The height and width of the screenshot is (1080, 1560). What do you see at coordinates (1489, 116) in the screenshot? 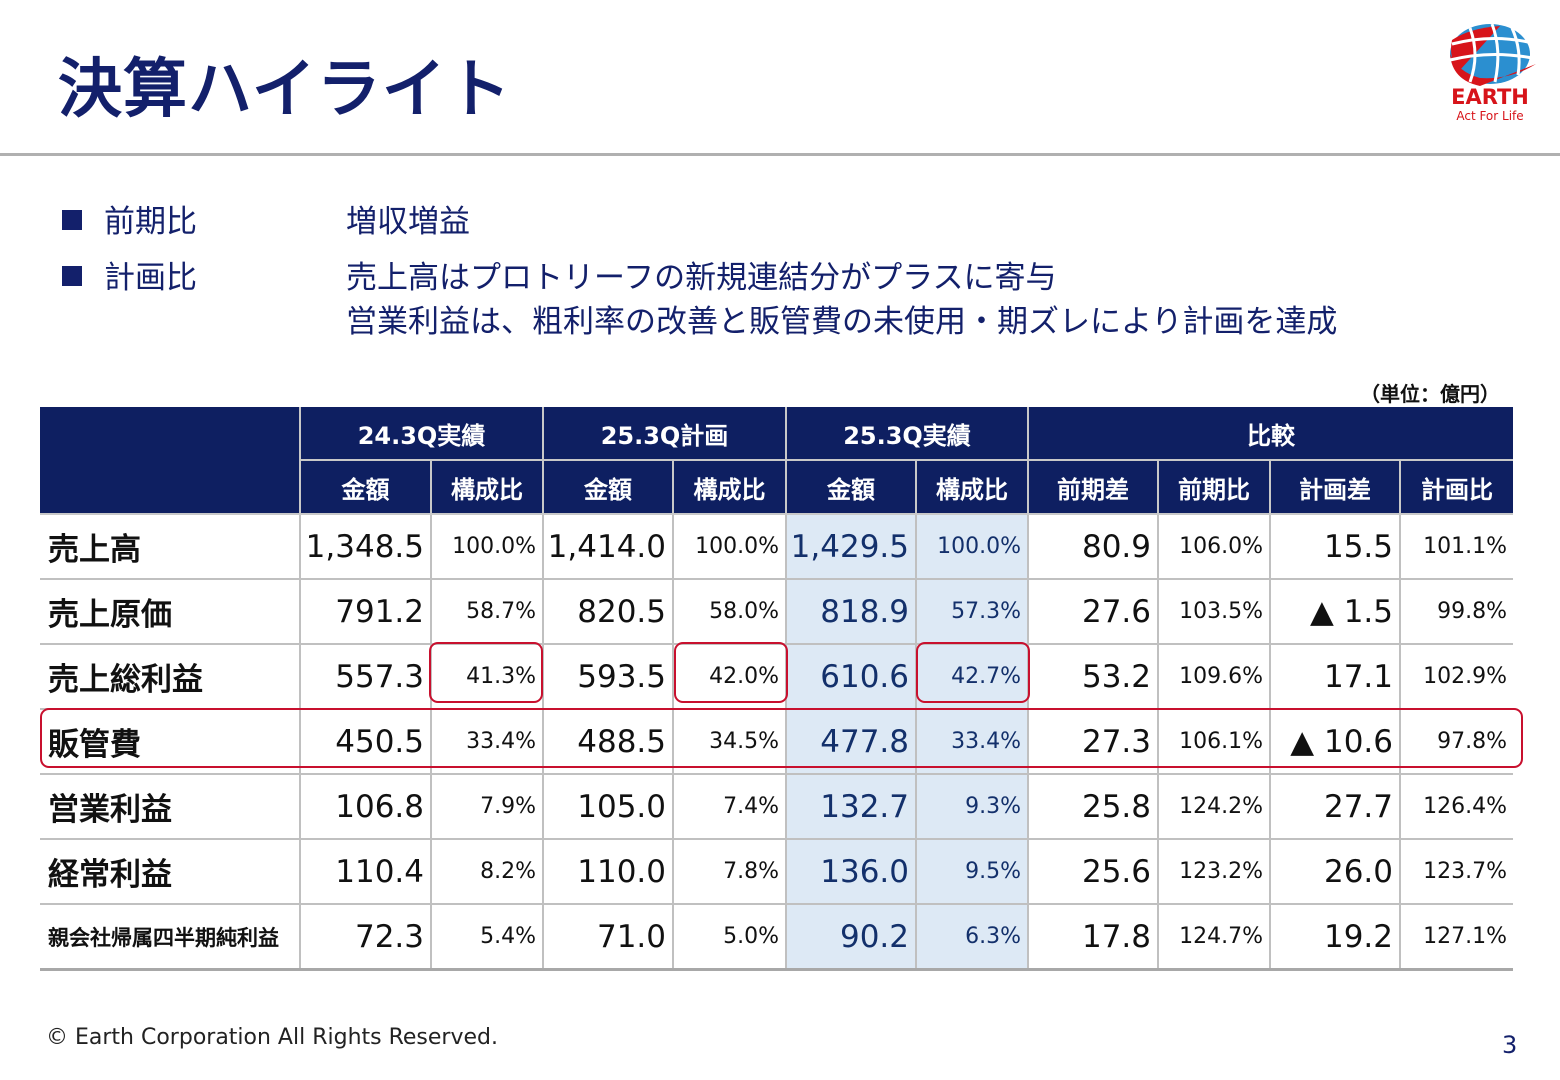
I see `svg-text: Act For Life` at bounding box center [1489, 116].